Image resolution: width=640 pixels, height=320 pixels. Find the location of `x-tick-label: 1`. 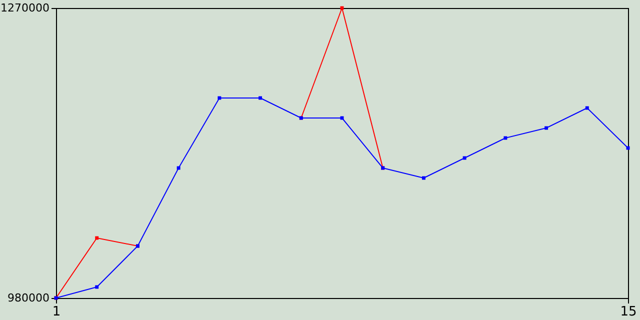

x-tick-label: 1 is located at coordinates (56, 312).